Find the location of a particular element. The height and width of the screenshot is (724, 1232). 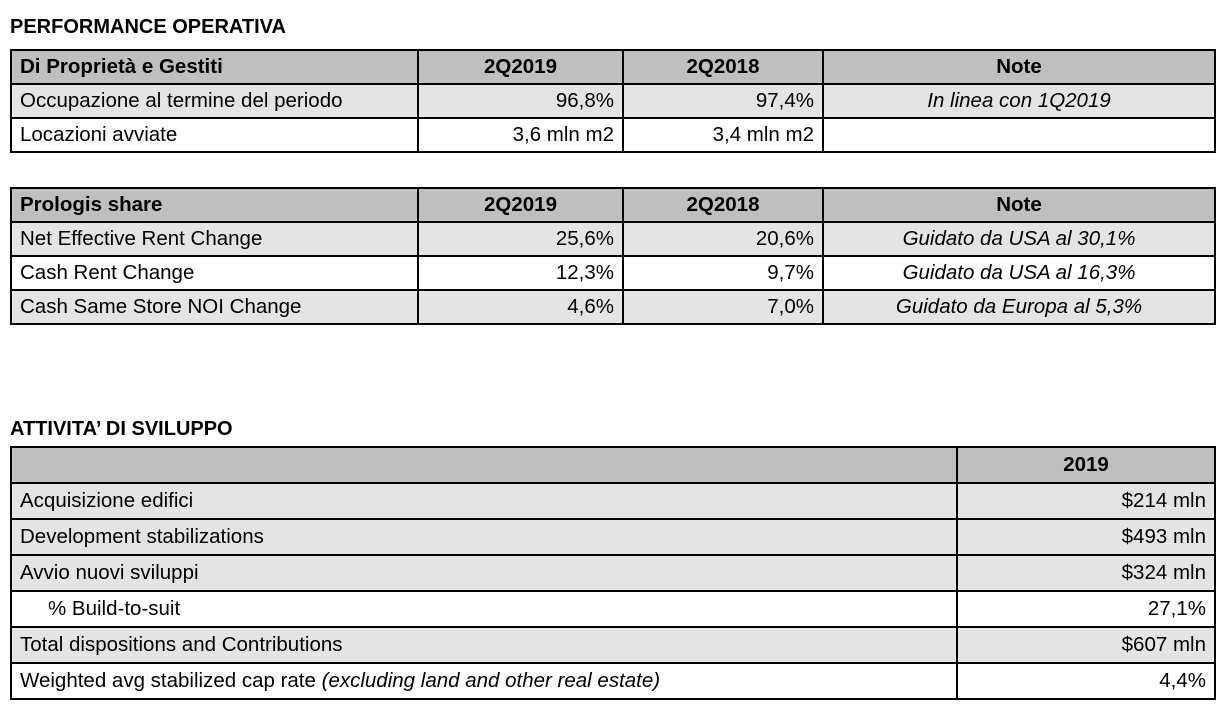

row-label: Cash Rent Change is located at coordinates (214, 273).